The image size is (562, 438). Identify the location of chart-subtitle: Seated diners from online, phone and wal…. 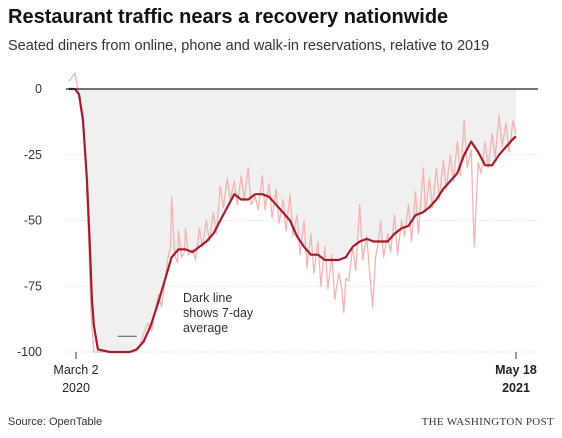
(249, 46).